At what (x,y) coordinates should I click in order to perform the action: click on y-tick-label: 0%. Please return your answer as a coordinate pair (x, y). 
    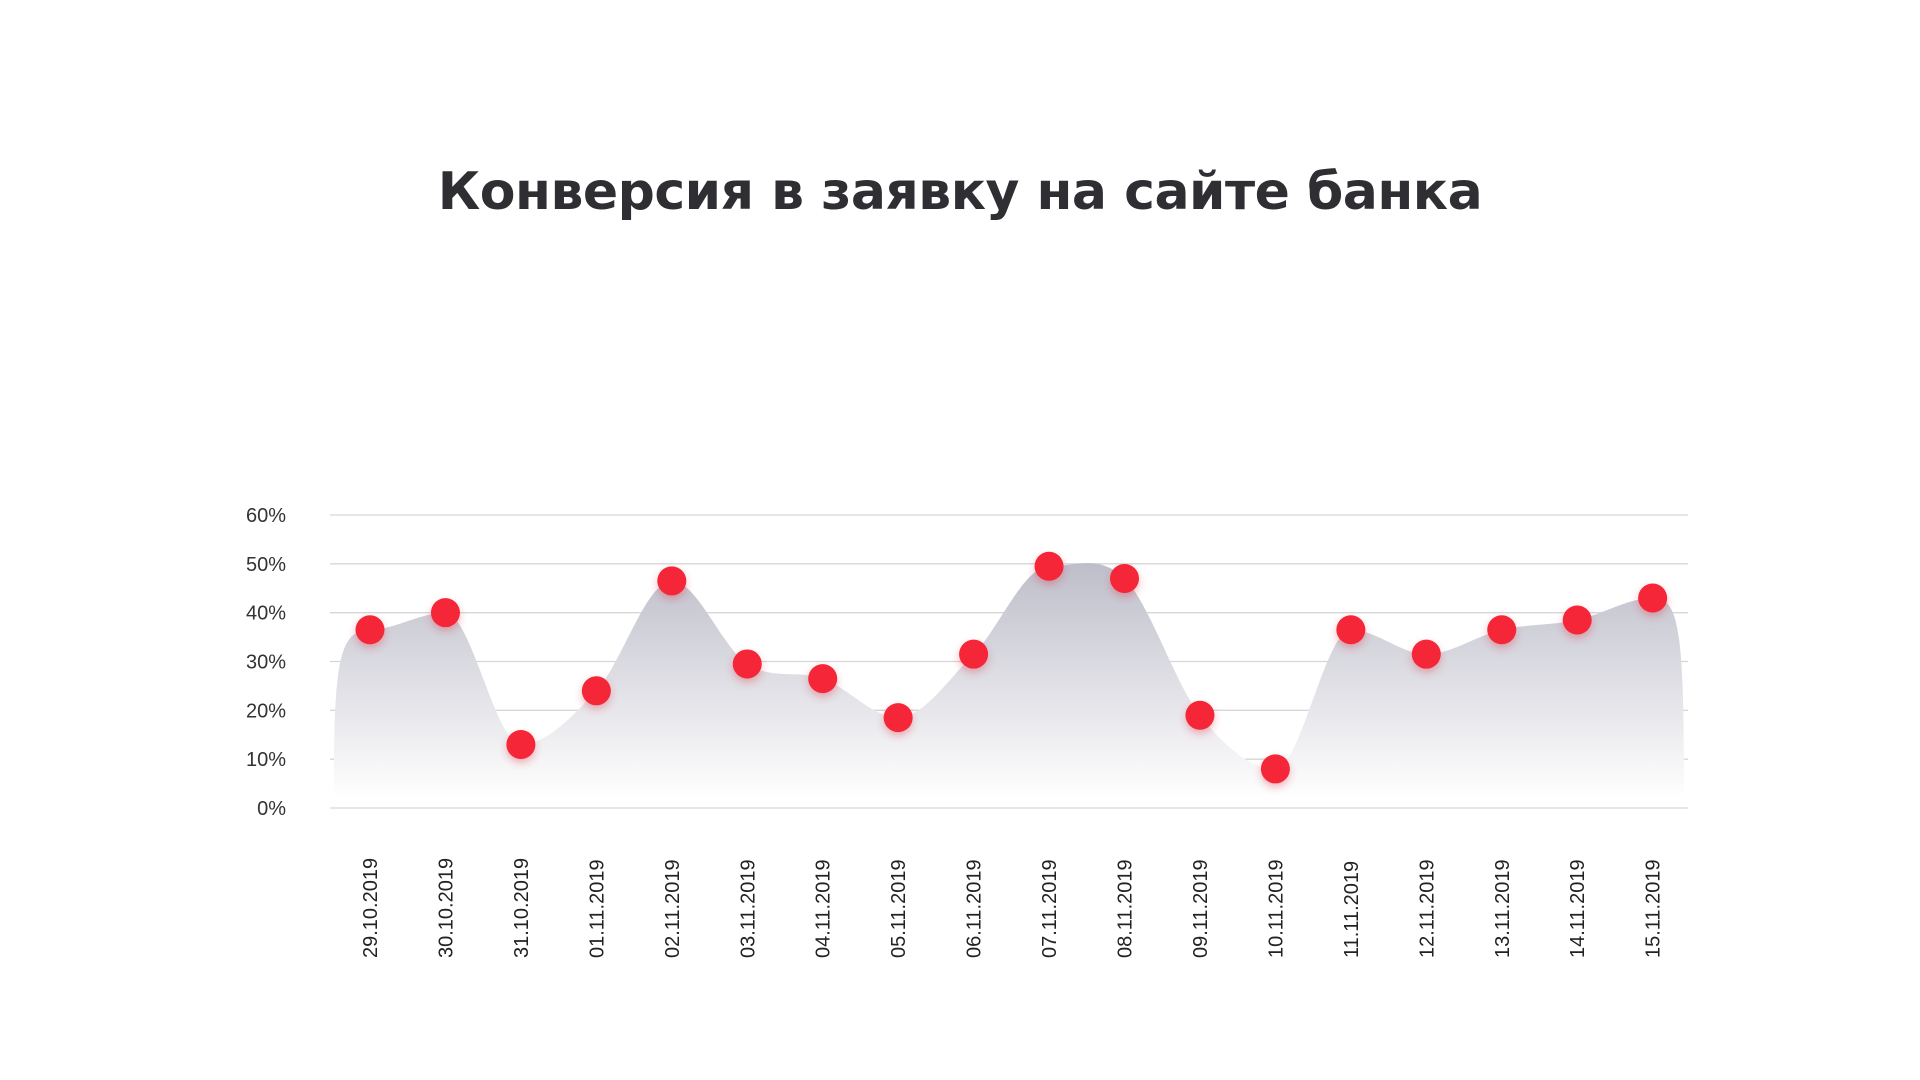
    Looking at the image, I should click on (271, 809).